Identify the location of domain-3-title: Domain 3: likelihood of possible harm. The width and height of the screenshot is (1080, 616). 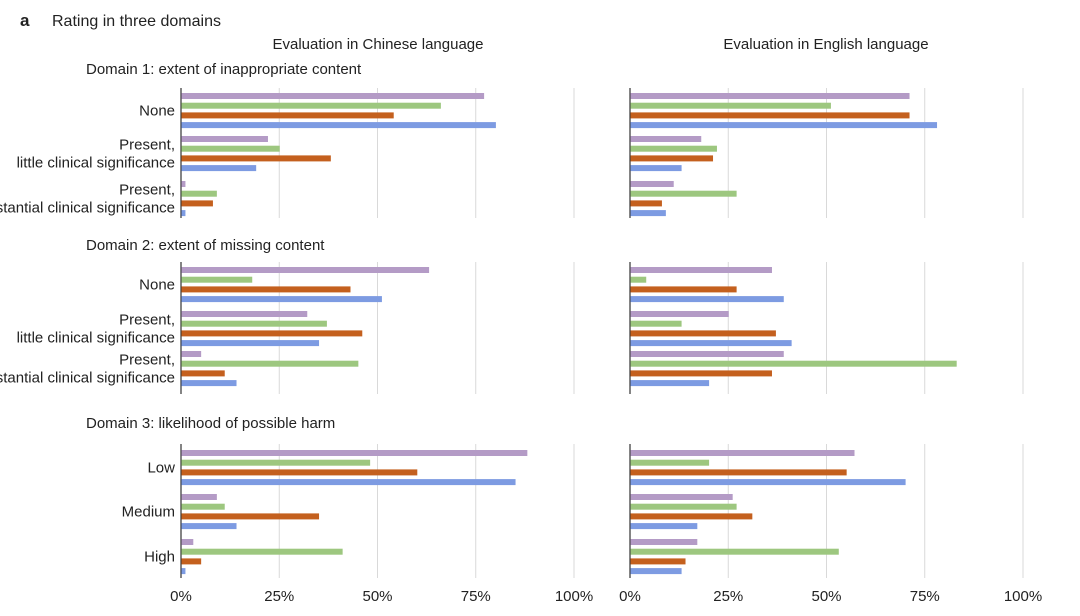
(210, 423).